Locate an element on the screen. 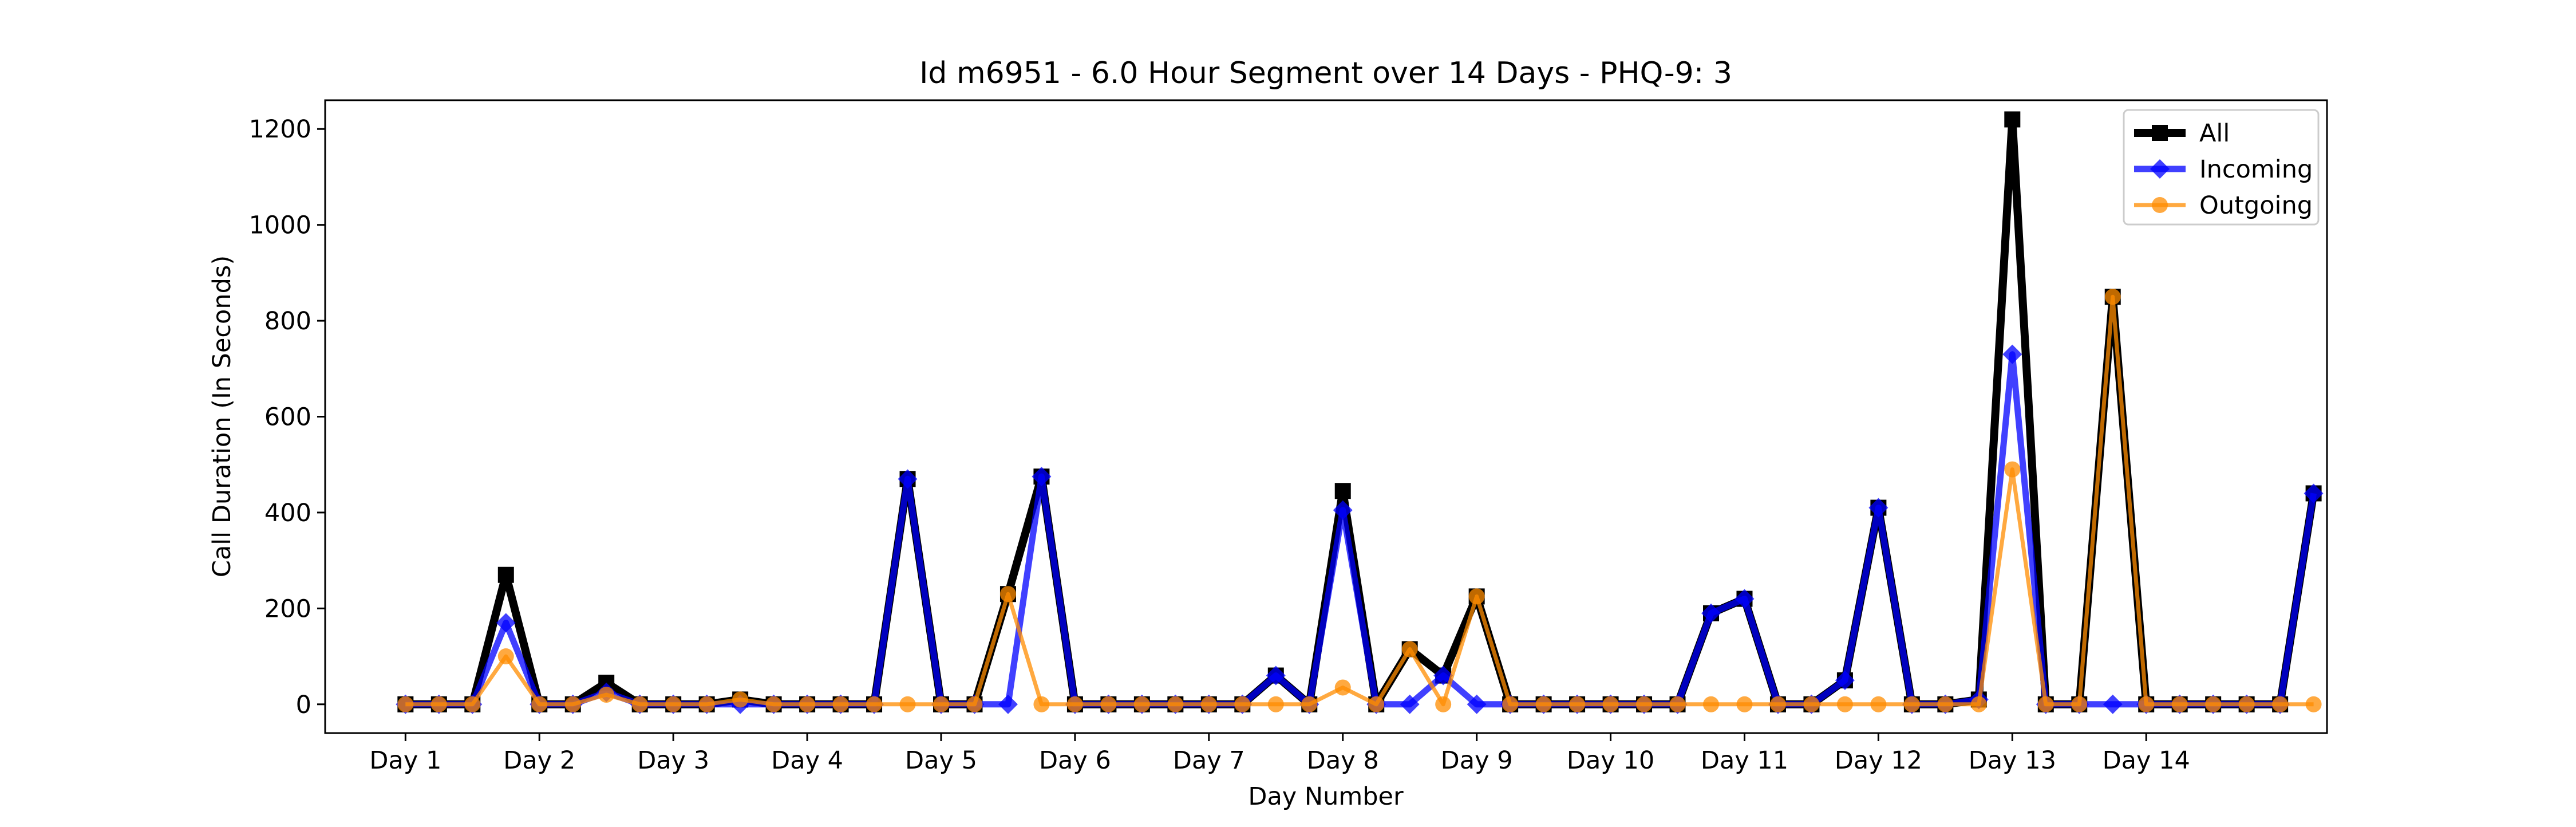 The image size is (2576, 827). x-axis-title: Day Number is located at coordinates (1326, 796).